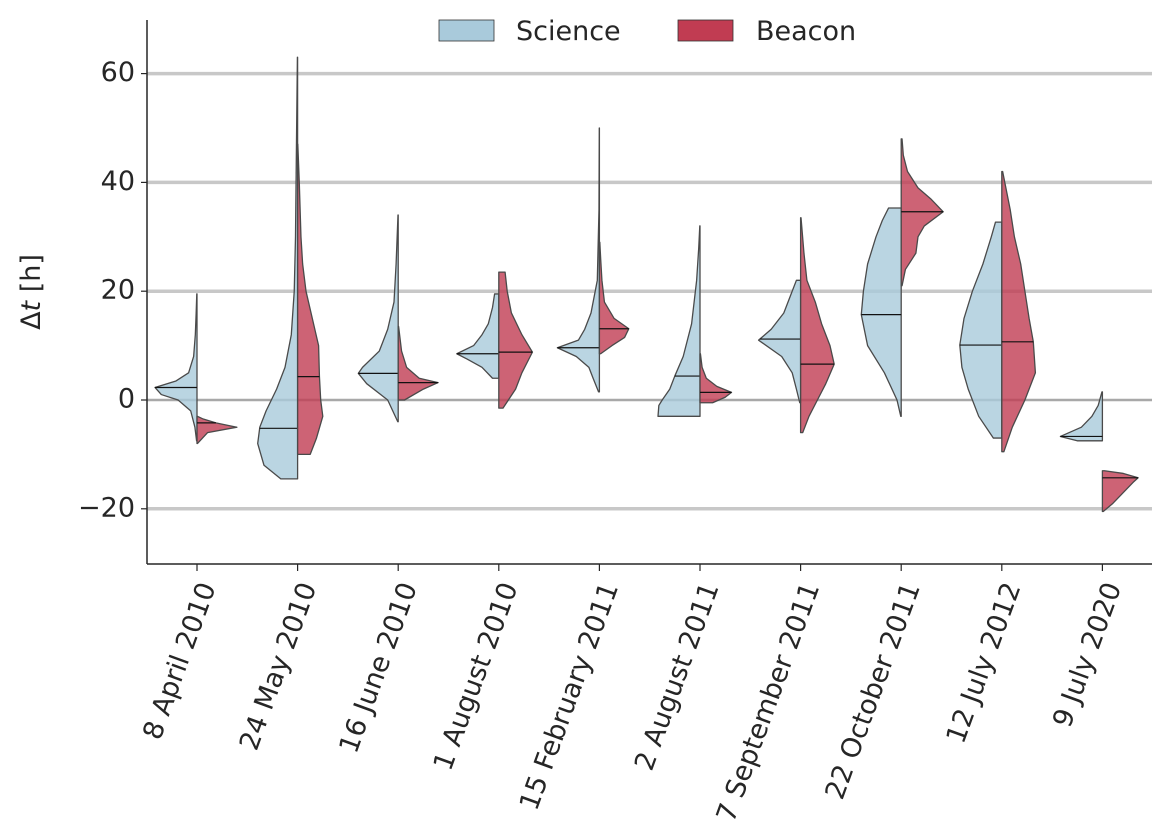 The image size is (1157, 833). Describe the element at coordinates (278, 666) in the screenshot. I see `x-tick-label: 24 May 2010` at that location.